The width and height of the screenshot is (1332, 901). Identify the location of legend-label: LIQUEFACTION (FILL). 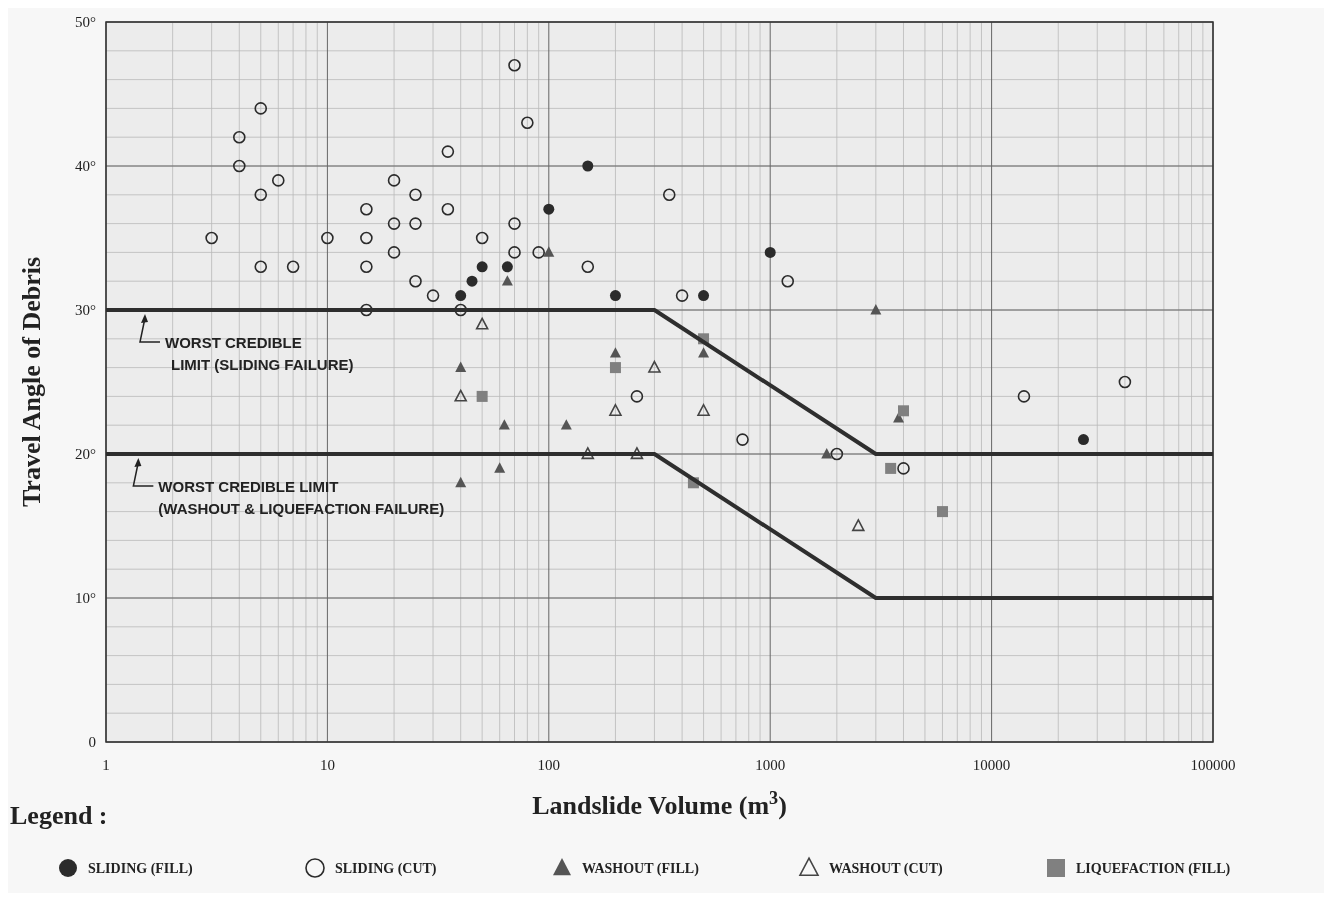
(1153, 869).